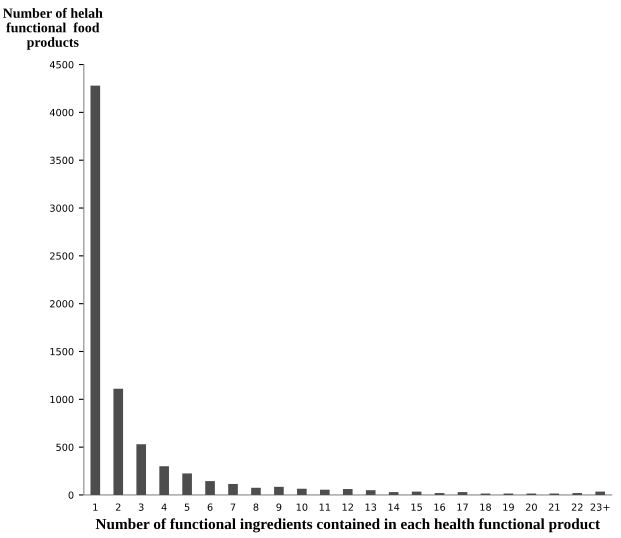  I want to click on x-tick-label: 23+, so click(600, 507).